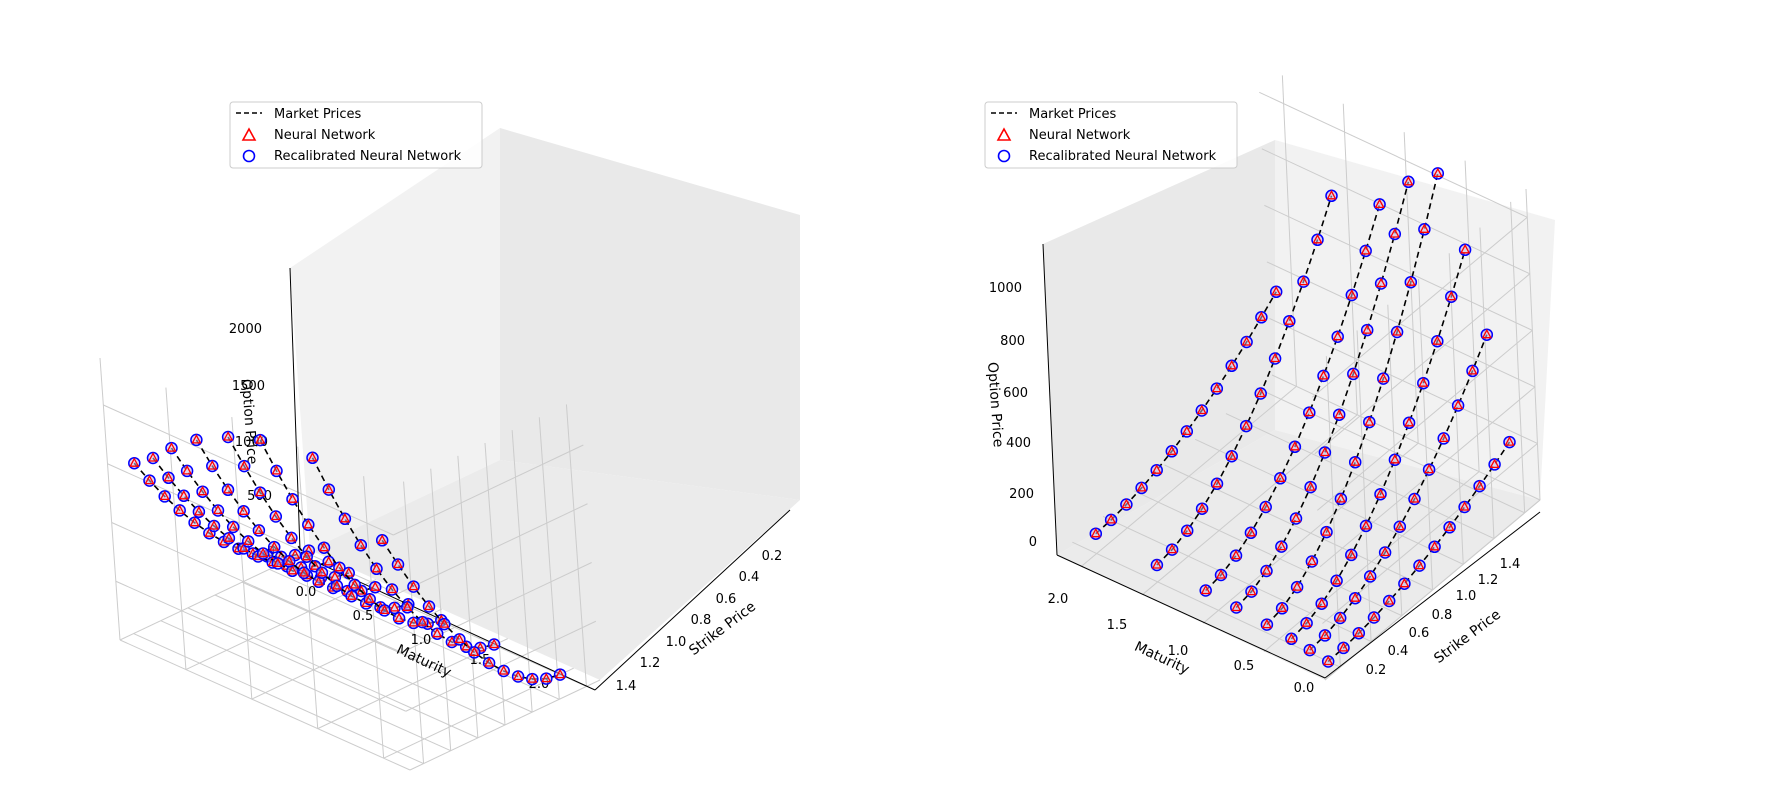  I want to click on z-tick-label: 200, so click(1021, 494).